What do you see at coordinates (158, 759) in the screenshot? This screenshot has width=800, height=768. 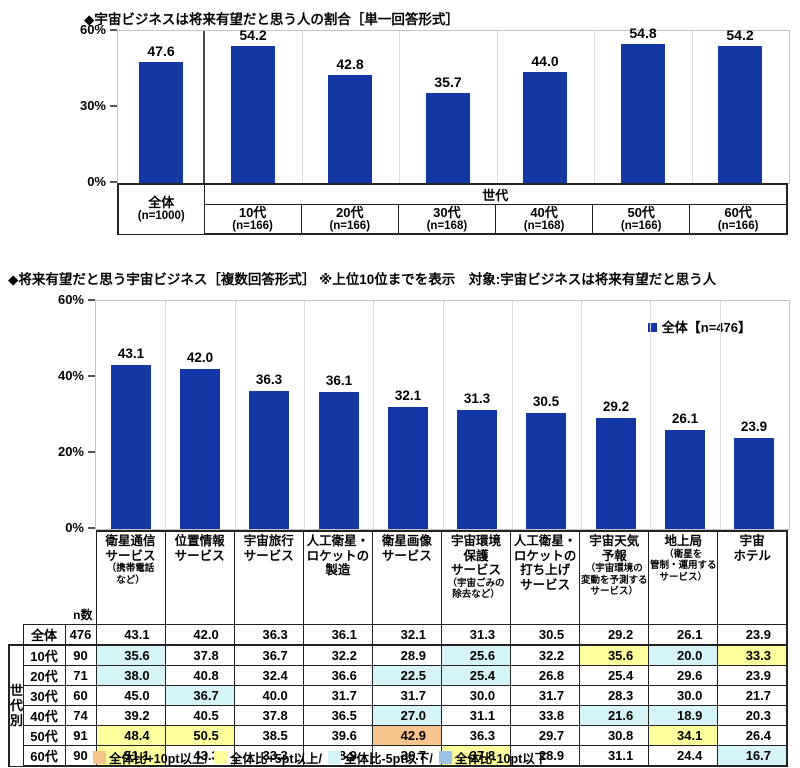 I see `legend-item-label: 全体比+10pt以上/` at bounding box center [158, 759].